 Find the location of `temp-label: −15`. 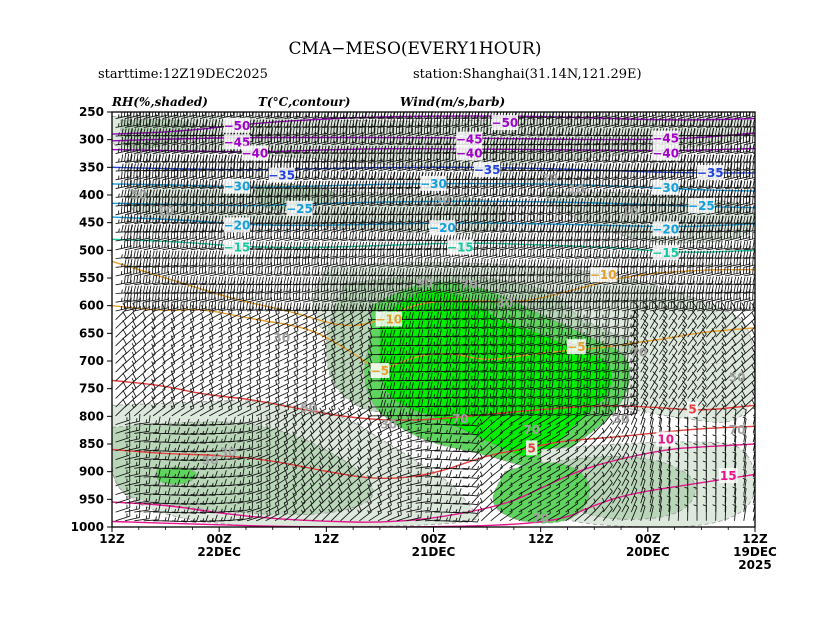

temp-label: −15 is located at coordinates (237, 248).